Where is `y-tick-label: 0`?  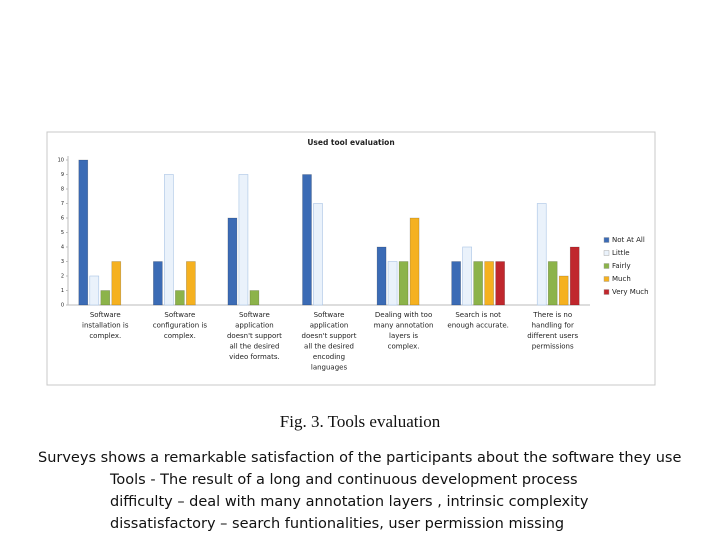 y-tick-label: 0 is located at coordinates (62, 306).